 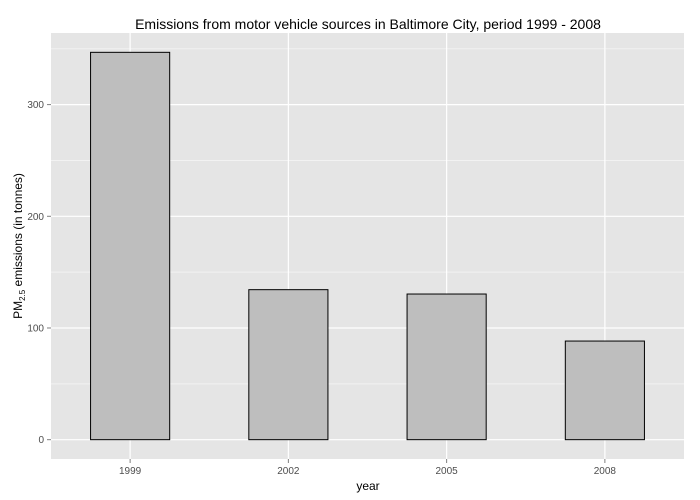 What do you see at coordinates (41, 440) in the screenshot?
I see `y-tick-label: 0` at bounding box center [41, 440].